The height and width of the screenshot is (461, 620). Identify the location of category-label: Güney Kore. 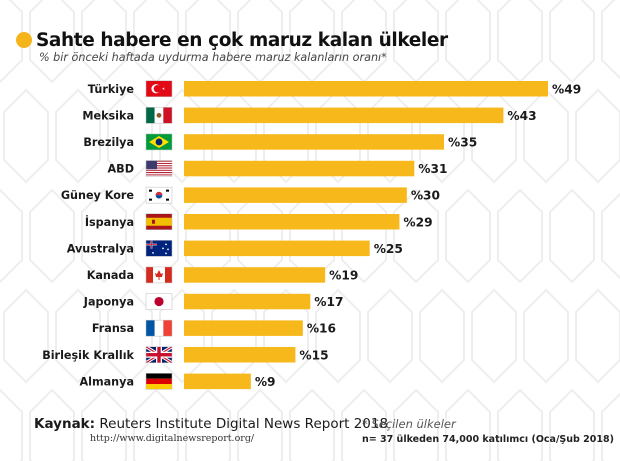
(98, 195).